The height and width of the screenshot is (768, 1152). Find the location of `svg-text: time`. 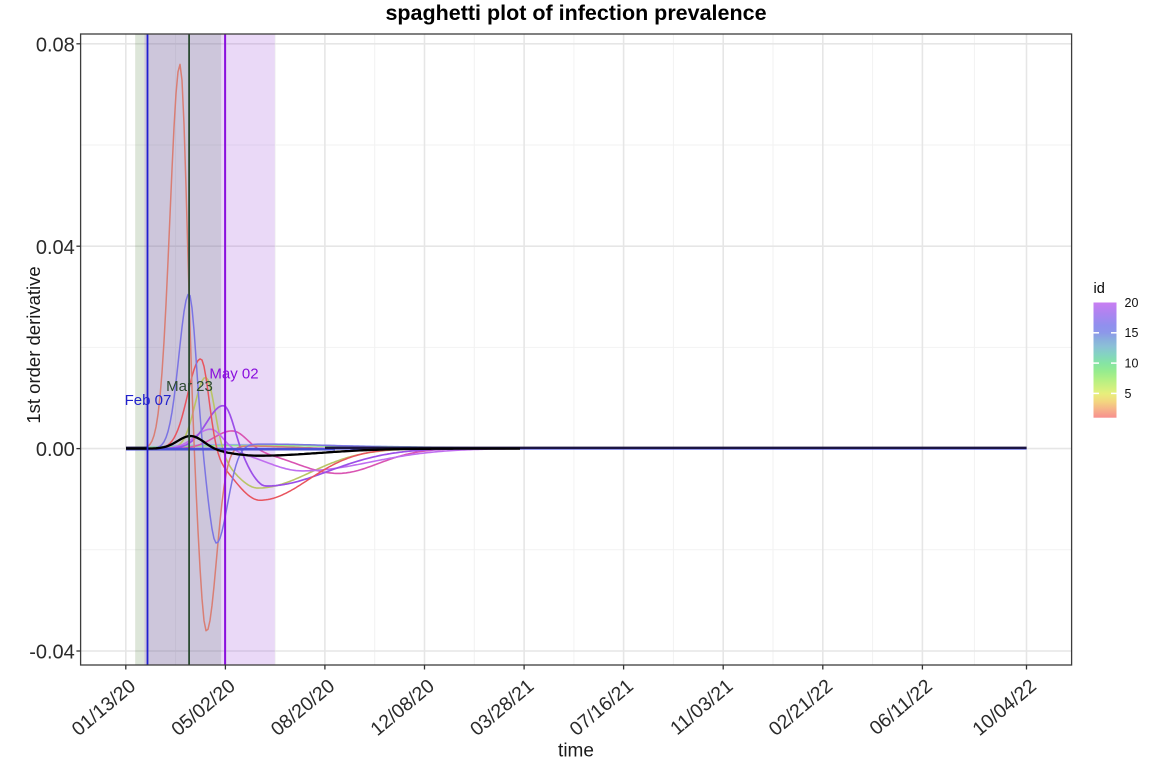

svg-text: time is located at coordinates (576, 751).